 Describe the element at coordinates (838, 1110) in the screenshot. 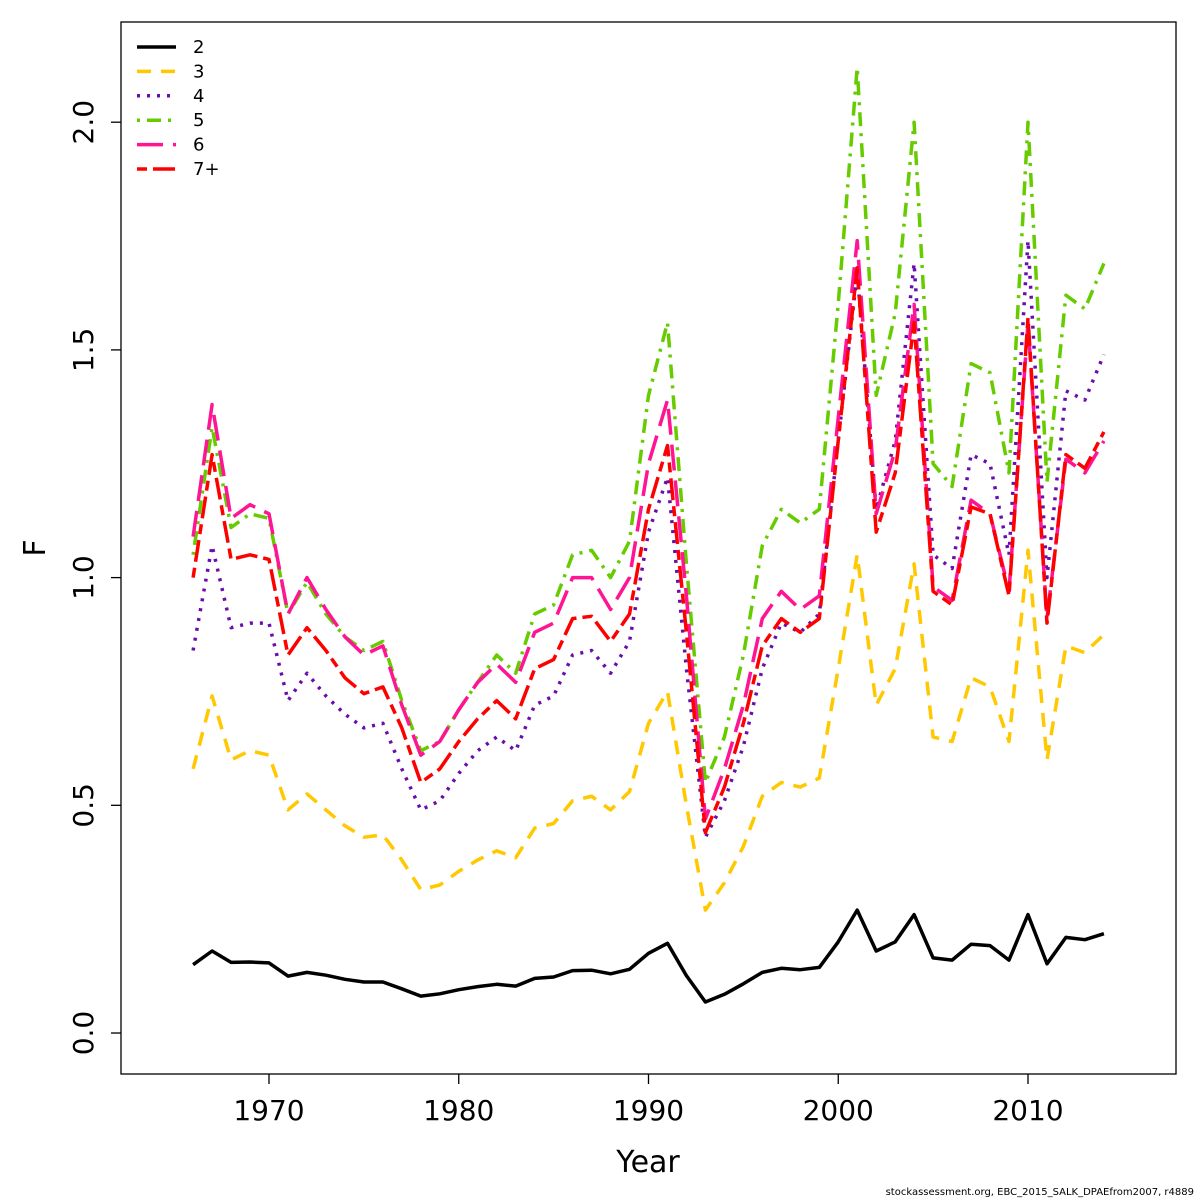

I see `x-tick-label: 2000` at that location.